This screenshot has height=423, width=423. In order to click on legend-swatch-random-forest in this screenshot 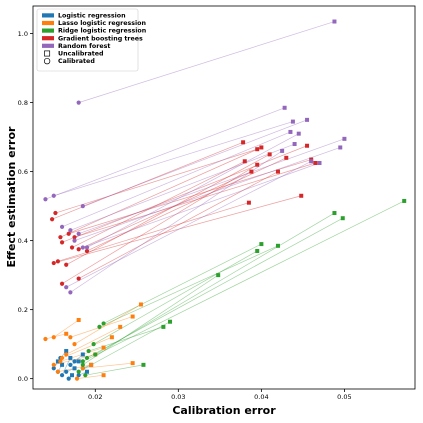, I will do `click(48, 45)`.